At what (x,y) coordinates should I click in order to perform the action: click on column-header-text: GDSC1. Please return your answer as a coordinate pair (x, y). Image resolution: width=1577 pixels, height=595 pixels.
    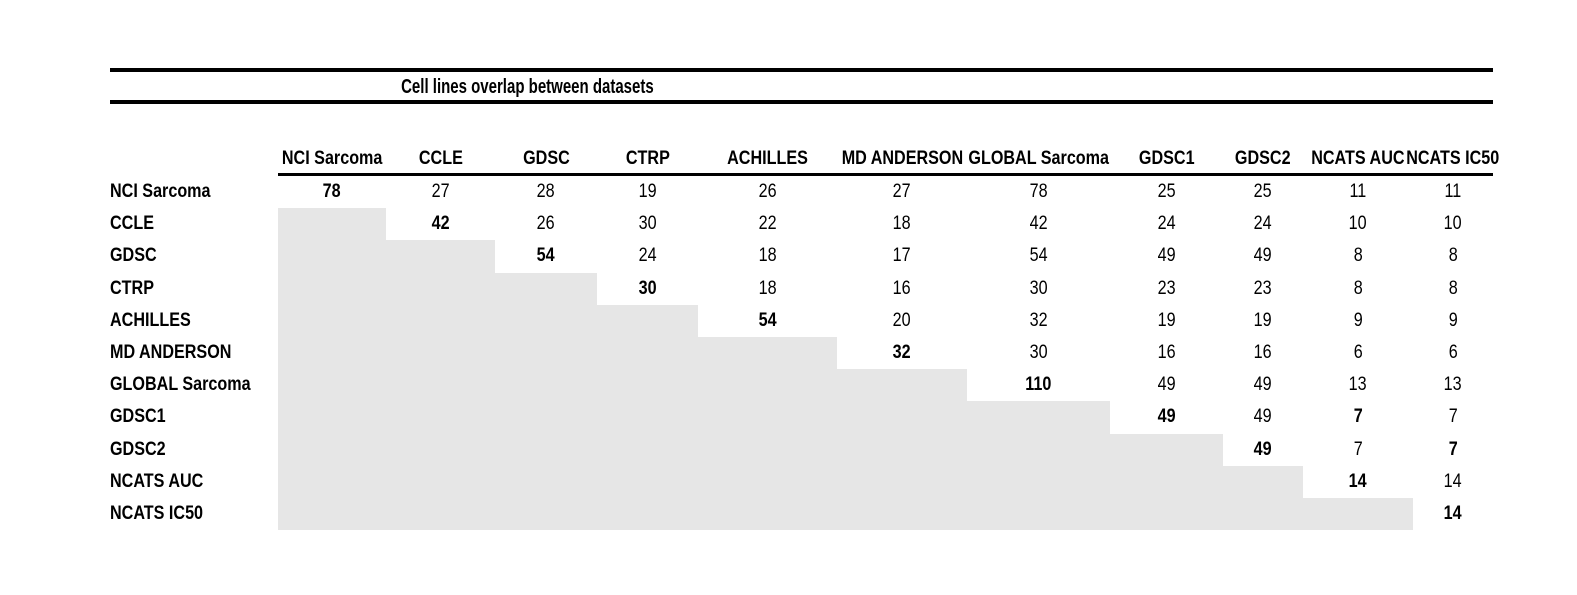
    Looking at the image, I should click on (1166, 158).